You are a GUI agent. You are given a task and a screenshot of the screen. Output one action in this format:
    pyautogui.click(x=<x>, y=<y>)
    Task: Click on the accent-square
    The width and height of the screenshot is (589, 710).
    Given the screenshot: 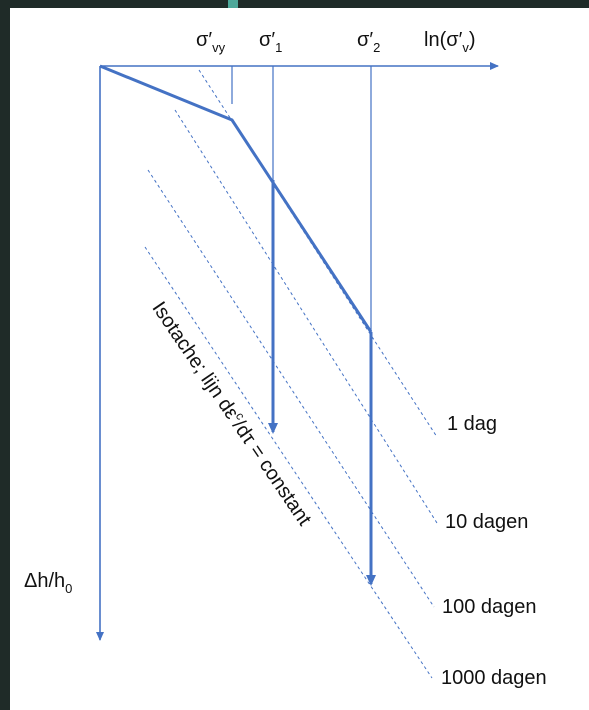 What is the action you would take?
    pyautogui.click(x=233, y=4)
    